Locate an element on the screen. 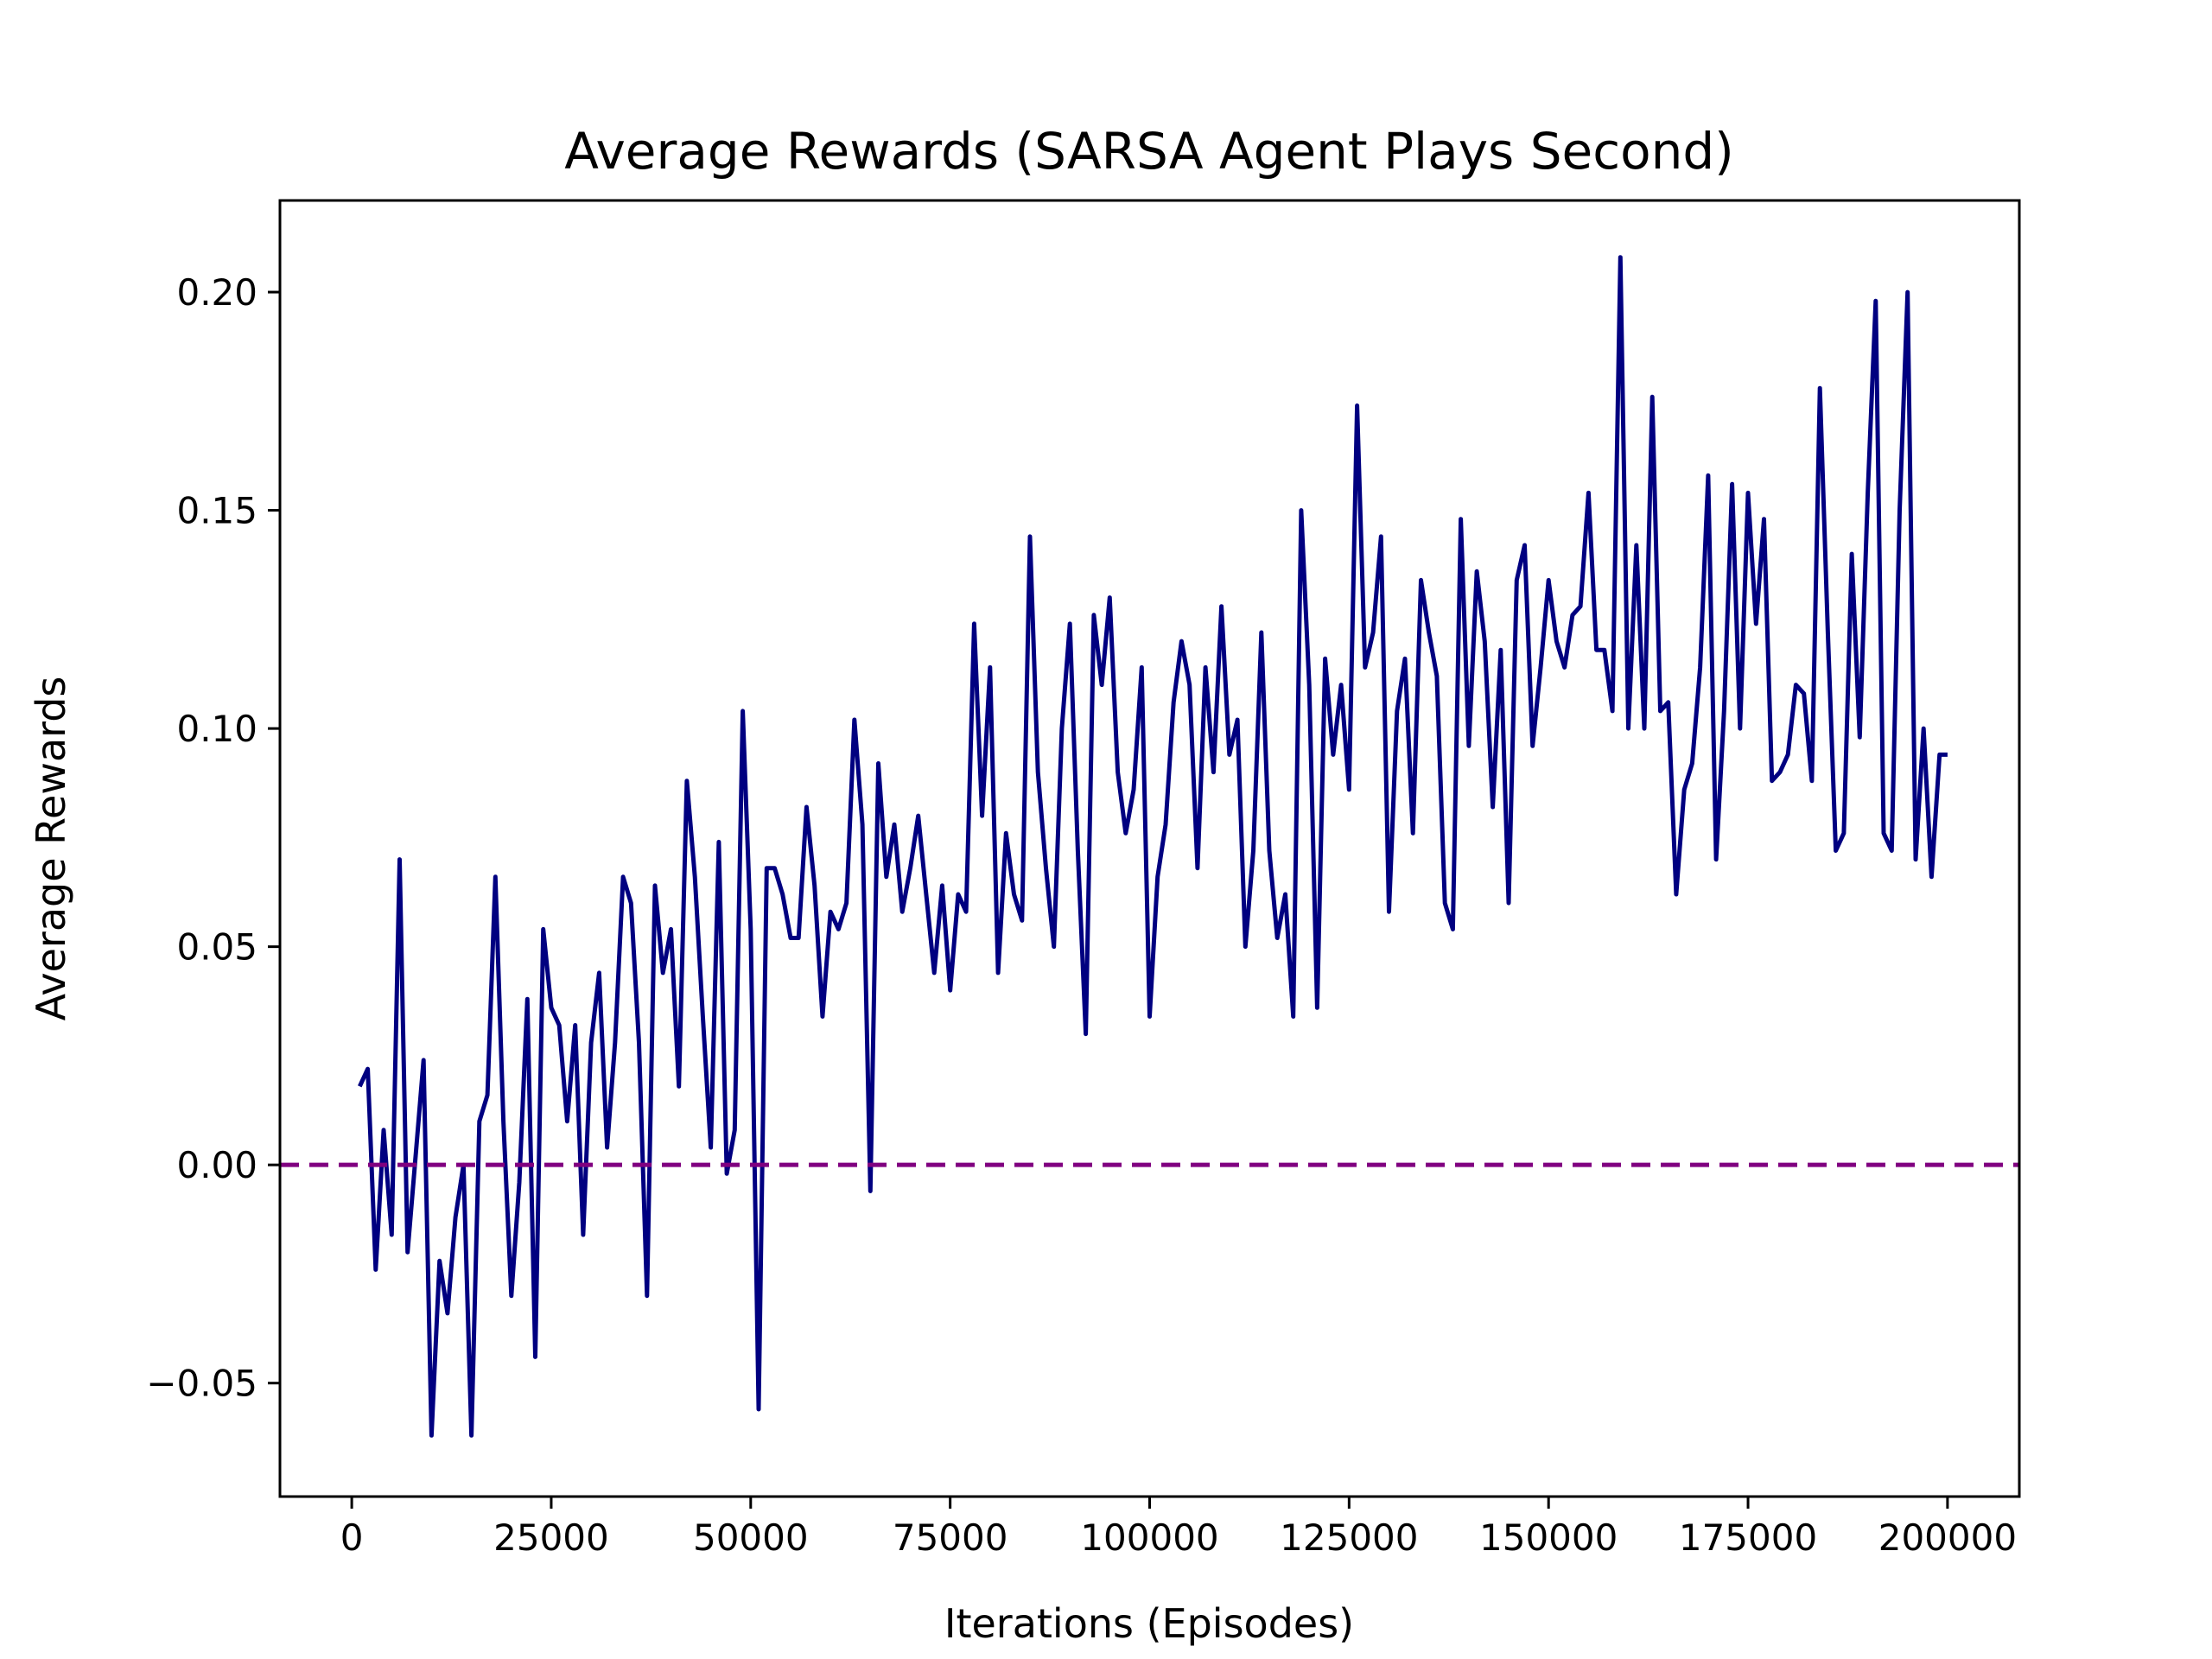 This screenshot has width=2212, height=1659. x-tick-label: 0 is located at coordinates (352, 1537).